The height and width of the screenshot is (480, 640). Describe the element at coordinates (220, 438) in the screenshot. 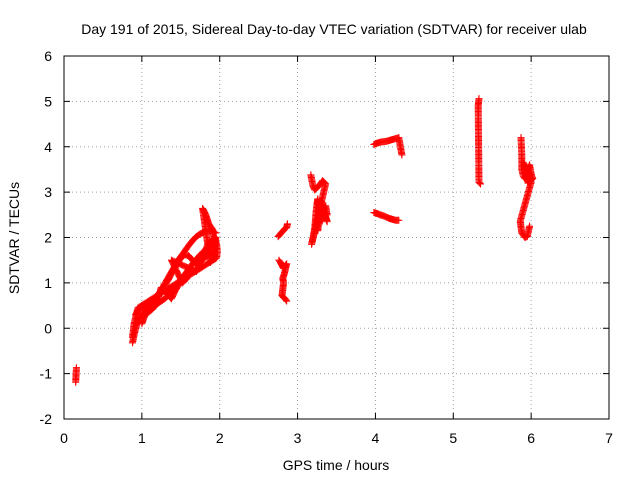

I see `x-tick-label: 2` at that location.